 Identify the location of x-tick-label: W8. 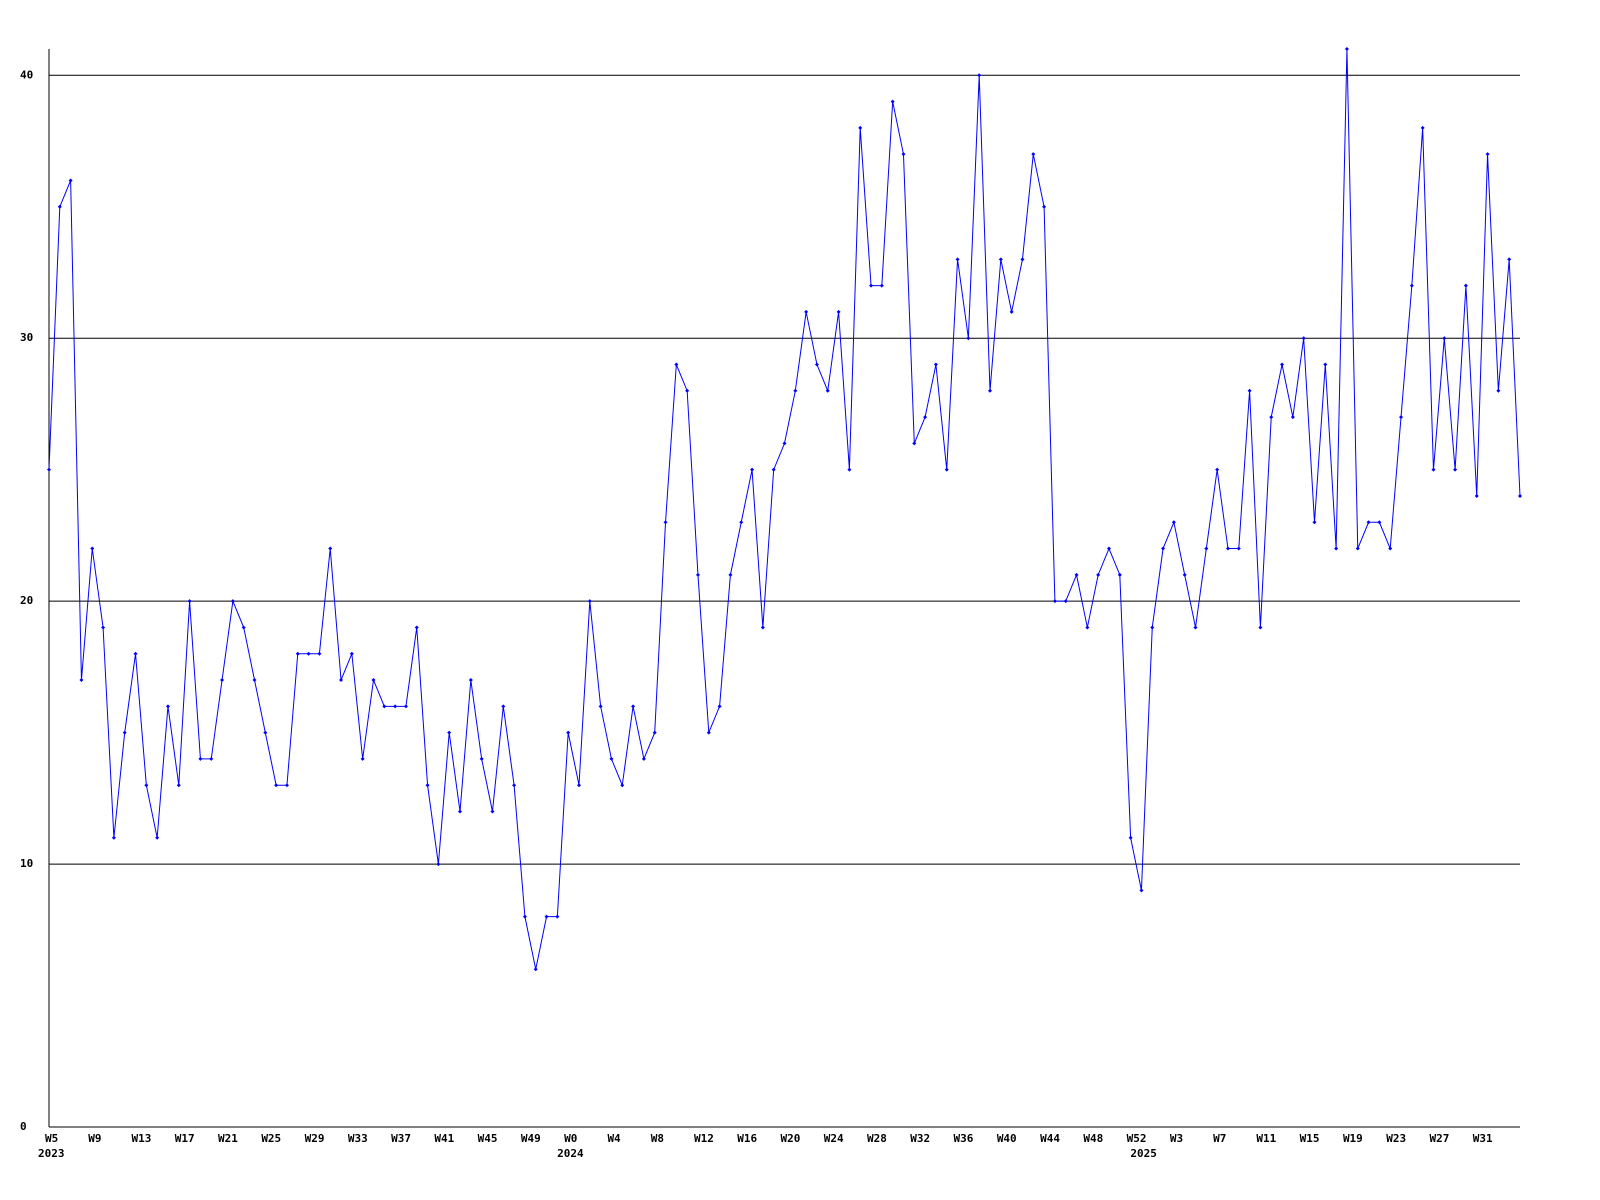
(657, 1138).